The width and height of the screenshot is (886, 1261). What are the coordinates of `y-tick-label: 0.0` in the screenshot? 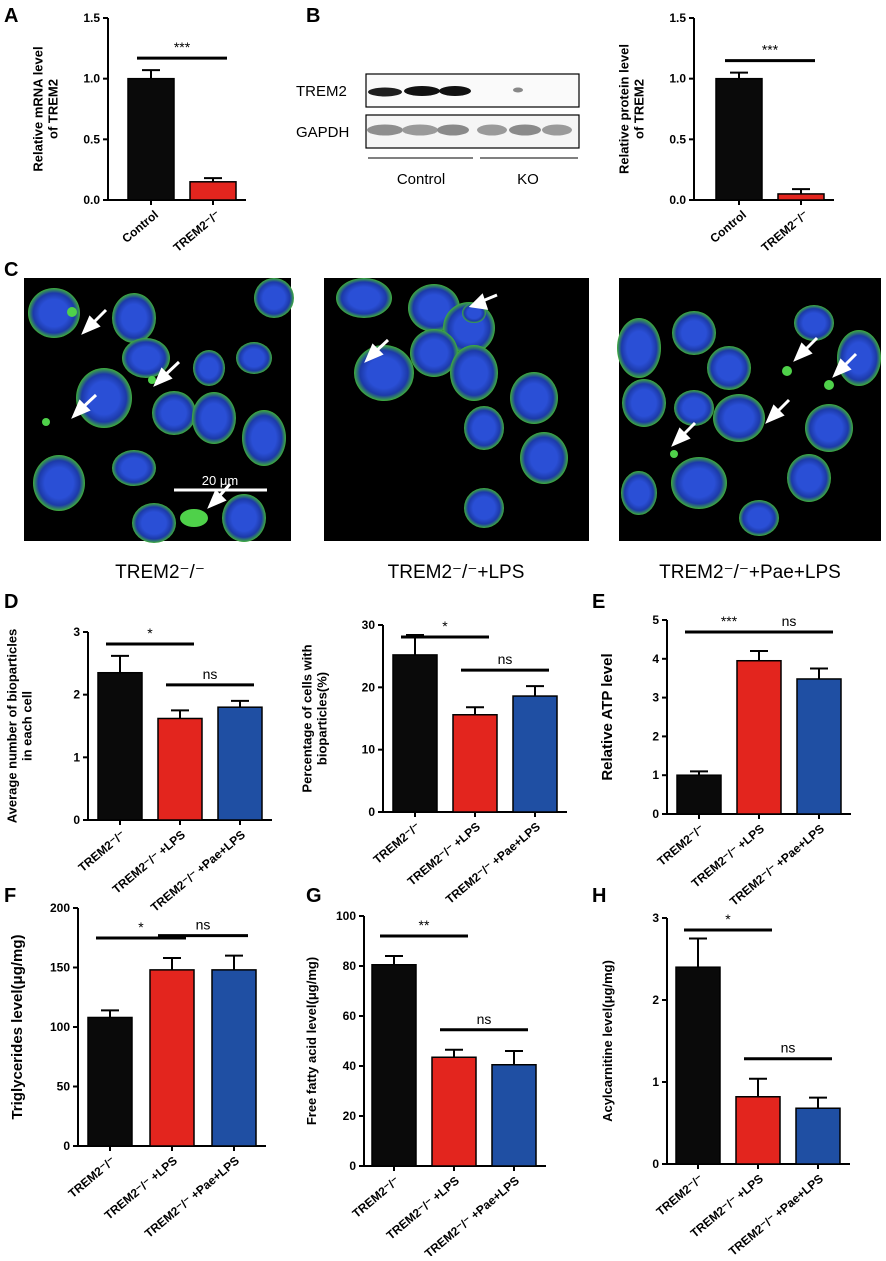 It's located at (91, 200).